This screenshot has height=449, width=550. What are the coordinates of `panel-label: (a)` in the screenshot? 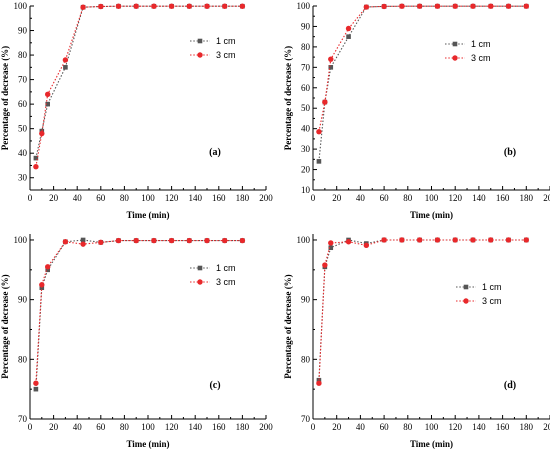 It's located at (215, 152).